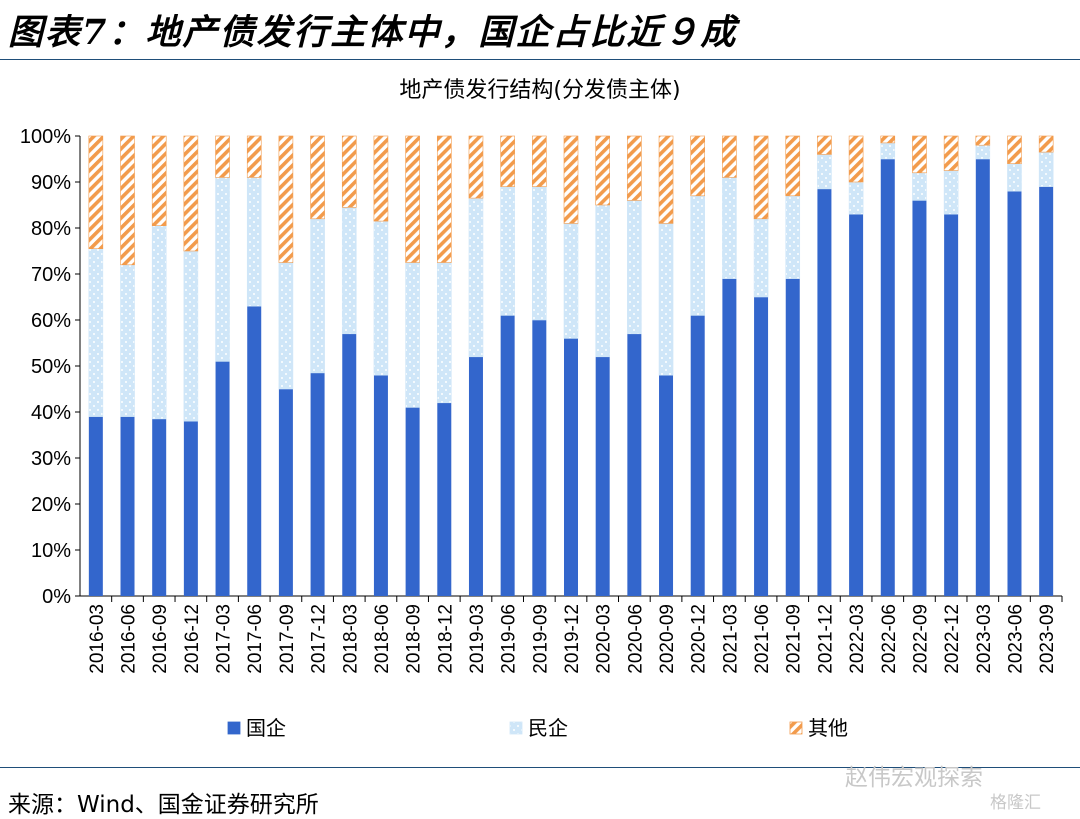 The width and height of the screenshot is (1080, 819). Describe the element at coordinates (794, 639) in the screenshot. I see `x-tick-label: 2021-09` at that location.